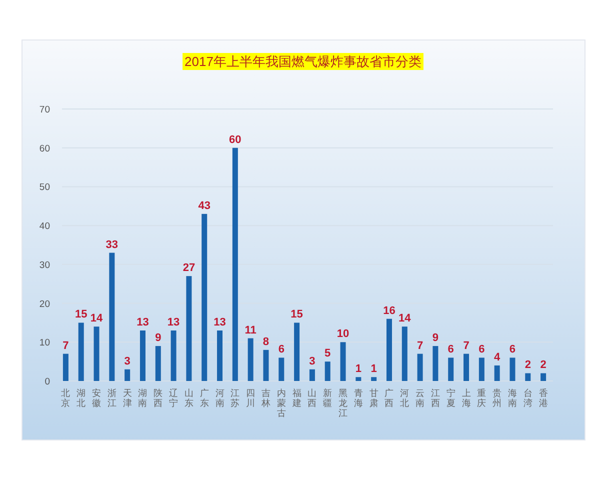 The width and height of the screenshot is (600, 480). Describe the element at coordinates (44, 343) in the screenshot. I see `ytick: 10` at that location.